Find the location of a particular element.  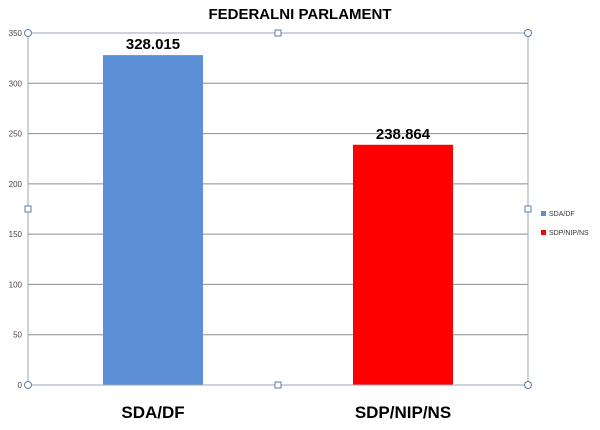

bar-sda-df is located at coordinates (153, 220).